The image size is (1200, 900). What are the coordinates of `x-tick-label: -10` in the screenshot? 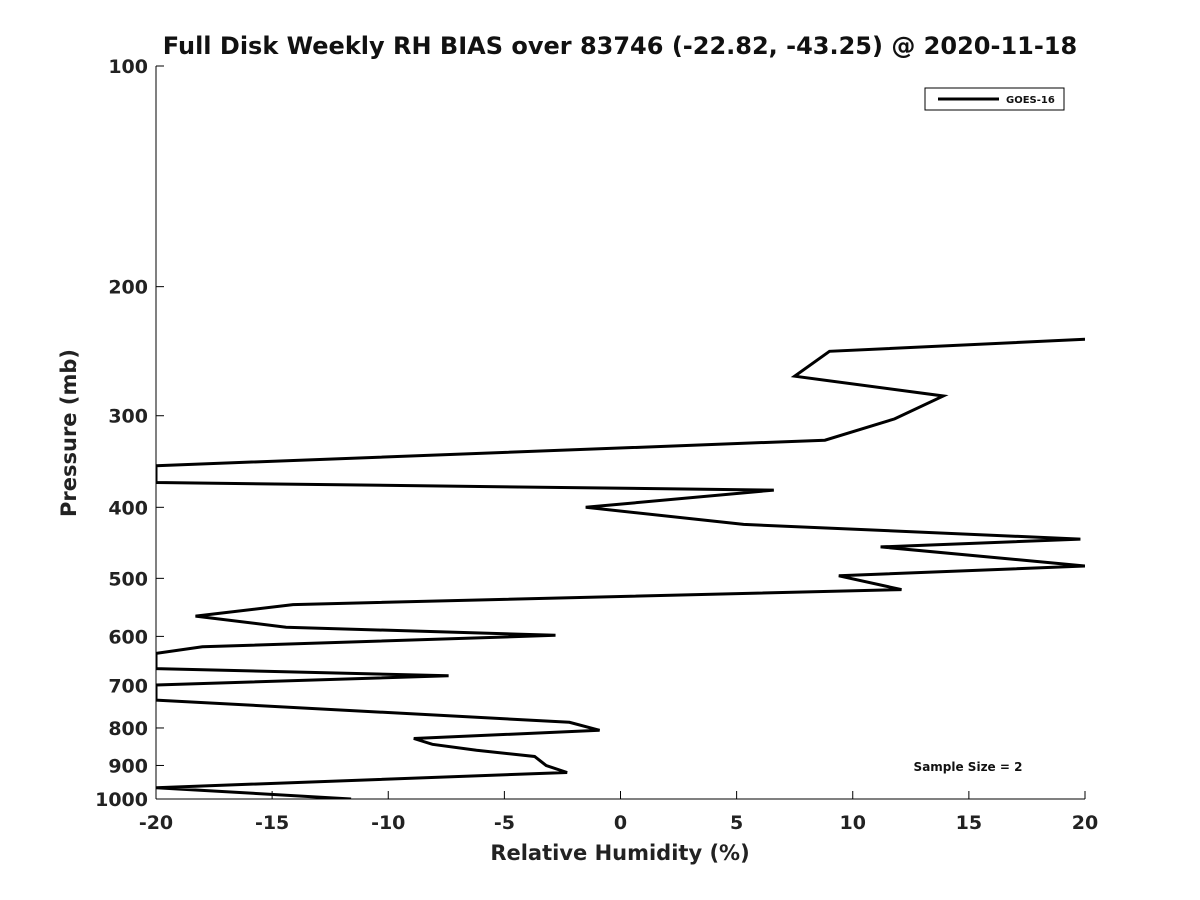 It's located at (388, 823).